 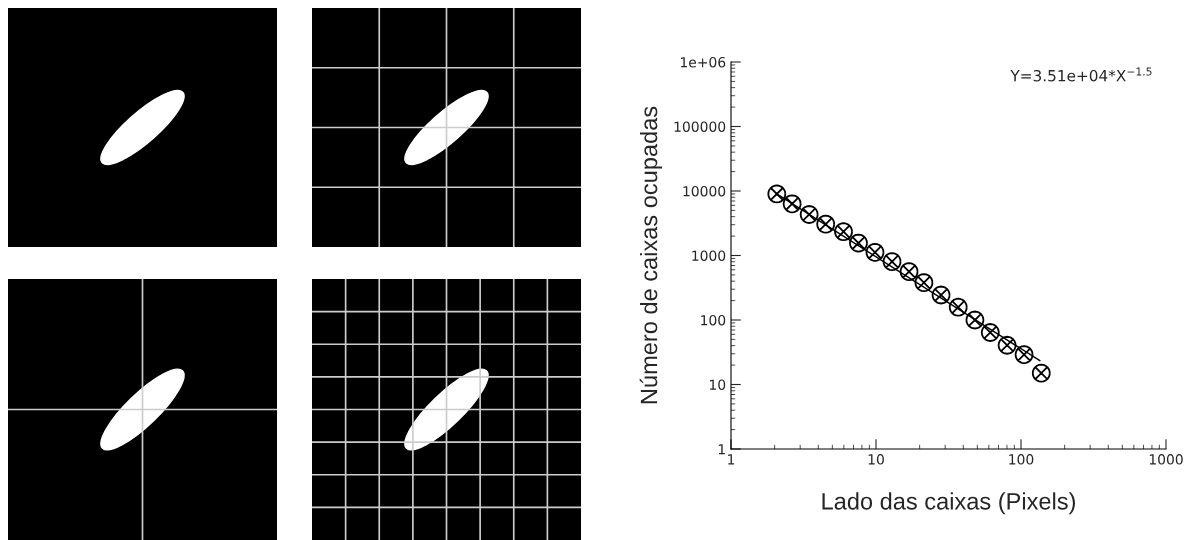 What do you see at coordinates (713, 320) in the screenshot?
I see `y-tick-label: 100` at bounding box center [713, 320].